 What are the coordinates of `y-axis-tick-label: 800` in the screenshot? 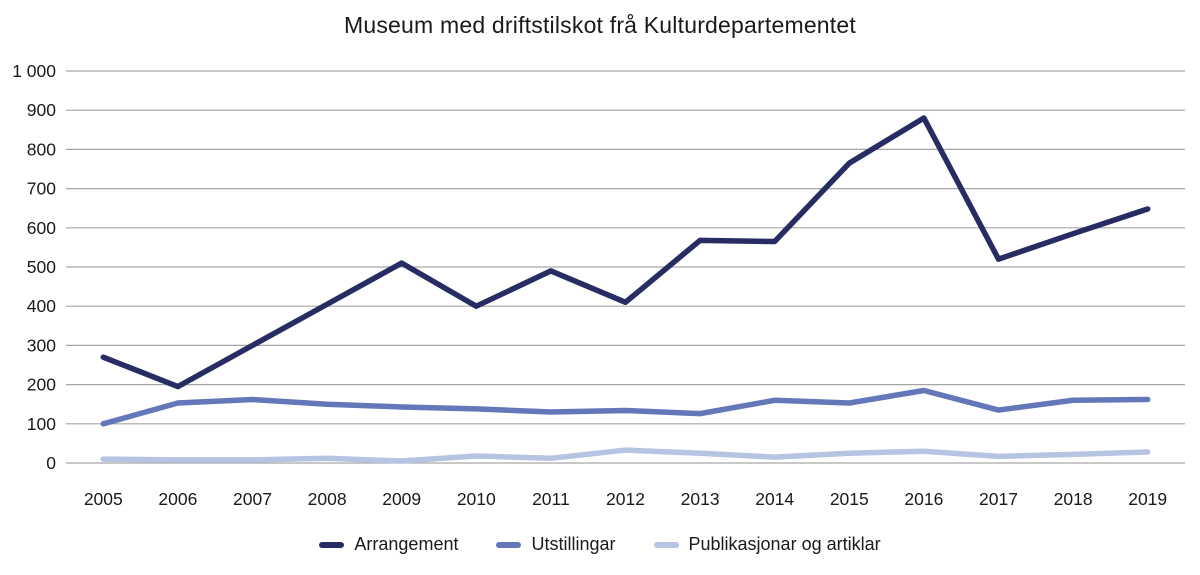 It's located at (41, 149).